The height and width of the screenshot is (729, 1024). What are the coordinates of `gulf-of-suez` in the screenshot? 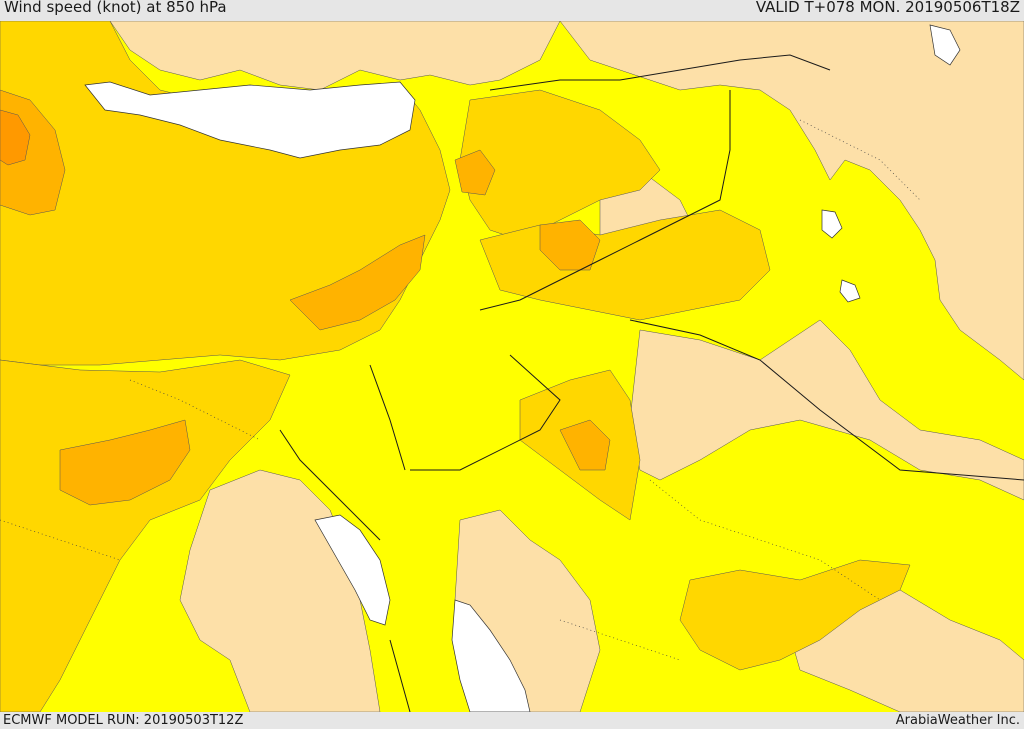 It's located at (352, 570).